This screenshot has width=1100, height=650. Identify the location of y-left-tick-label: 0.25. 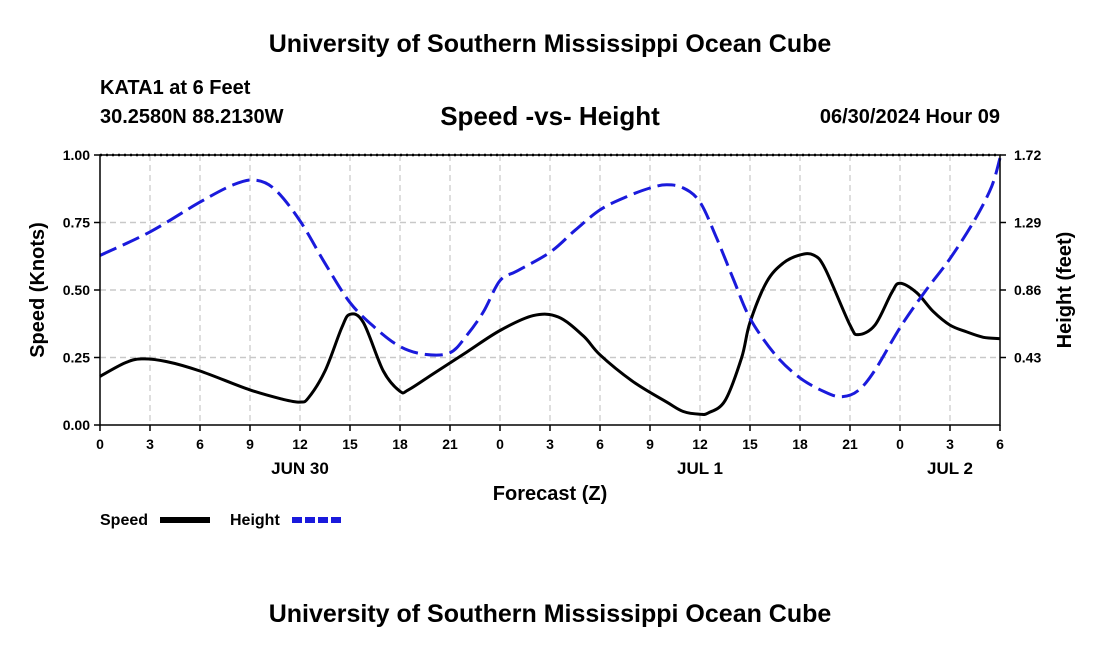
(76, 358).